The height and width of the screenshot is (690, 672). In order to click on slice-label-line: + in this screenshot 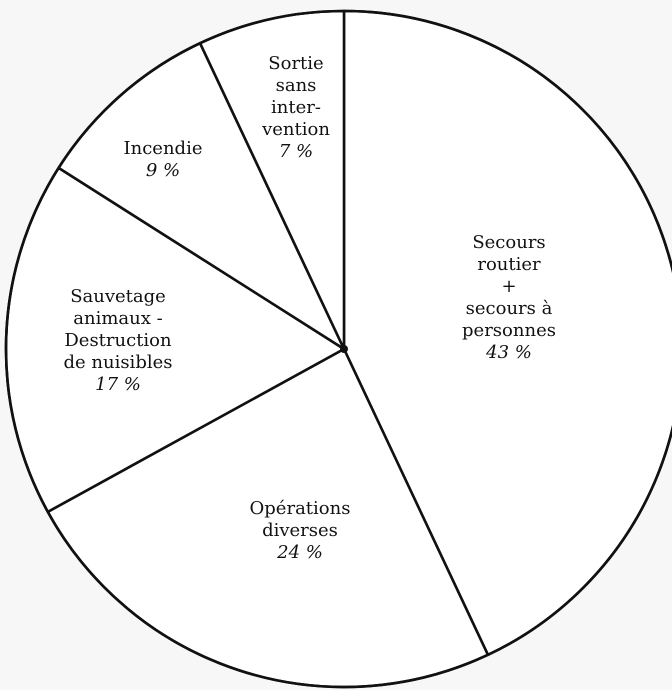, I will do `click(508, 286)`.